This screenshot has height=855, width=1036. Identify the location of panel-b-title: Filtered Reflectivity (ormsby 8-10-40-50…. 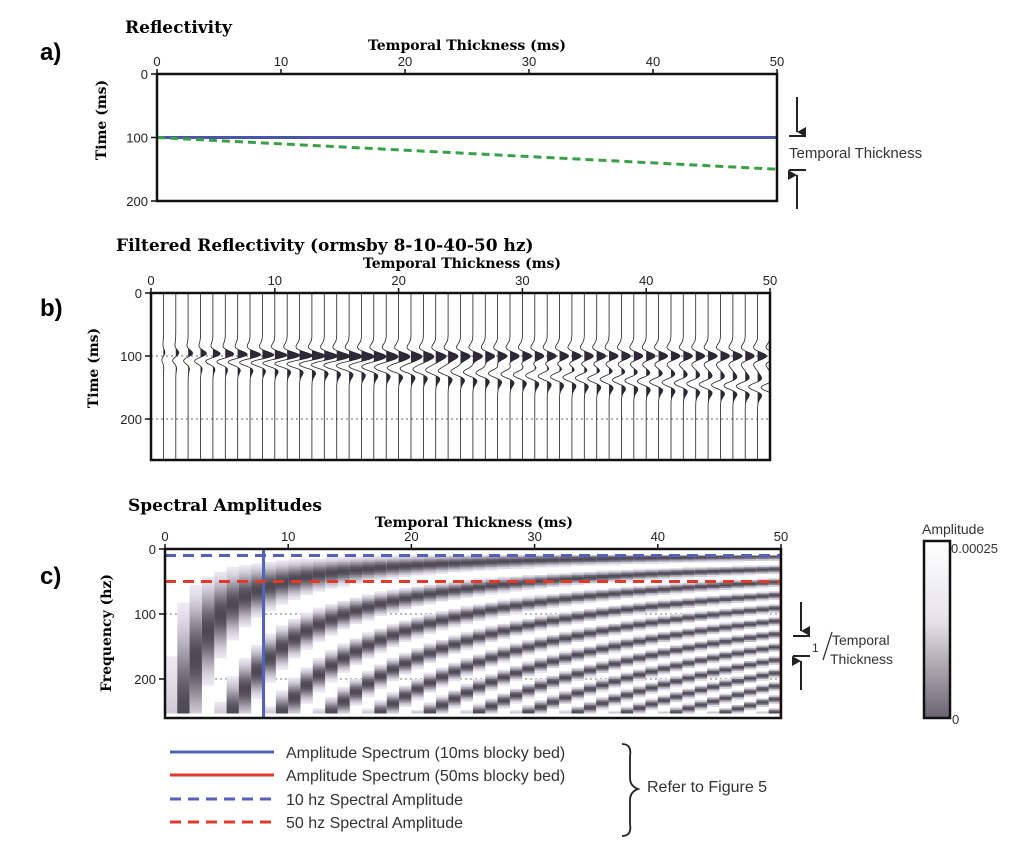
(325, 246).